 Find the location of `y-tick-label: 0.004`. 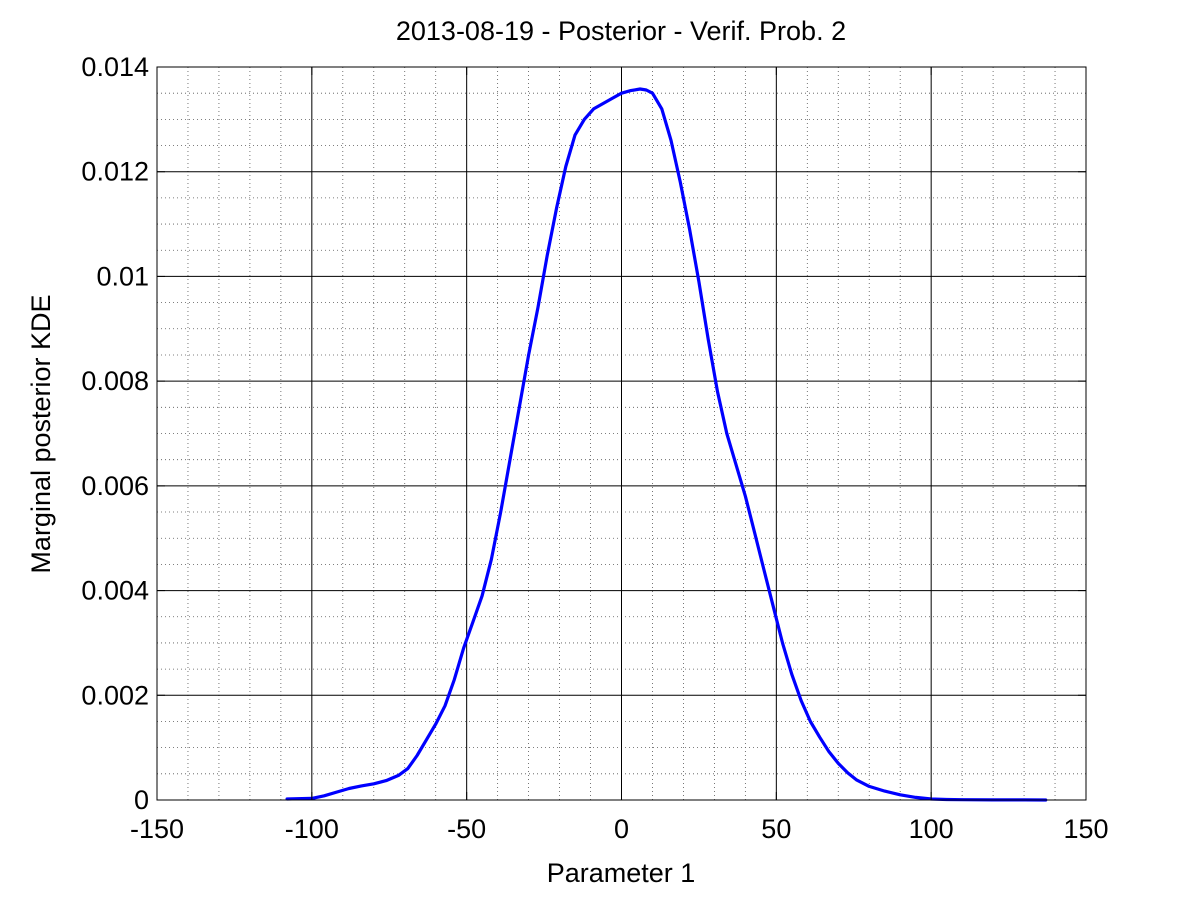

y-tick-label: 0.004 is located at coordinates (115, 591).